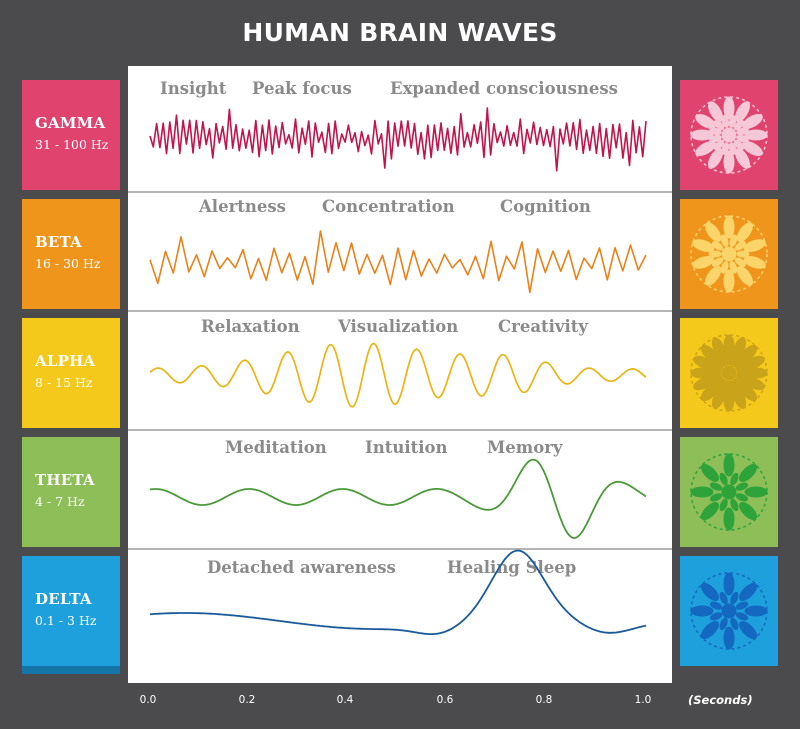 This screenshot has width=800, height=729. What do you see at coordinates (64, 382) in the screenshot?
I see `band-frequency: 8 - 15 Hz` at bounding box center [64, 382].